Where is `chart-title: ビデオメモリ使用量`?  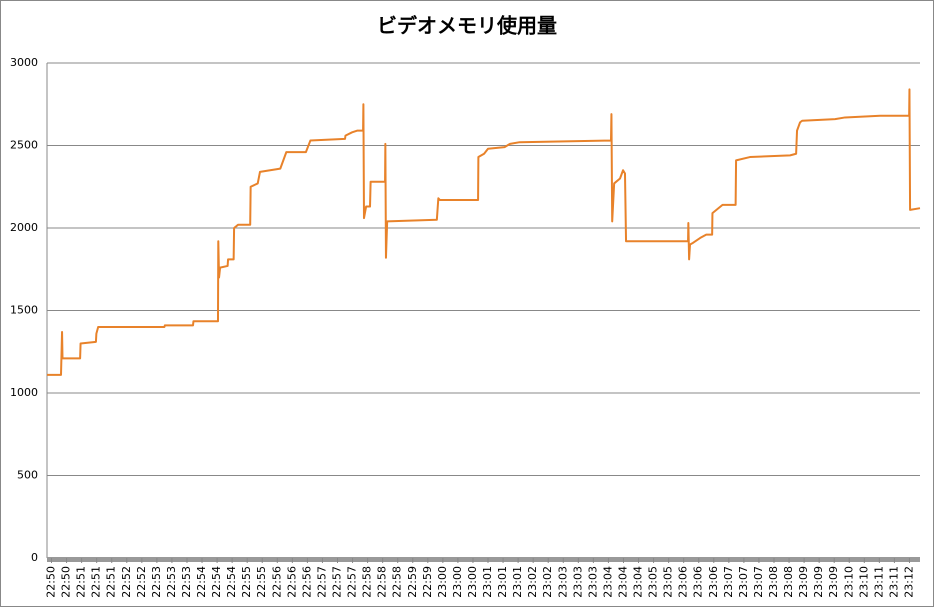 chart-title: ビデオメモリ使用量 is located at coordinates (467, 26).